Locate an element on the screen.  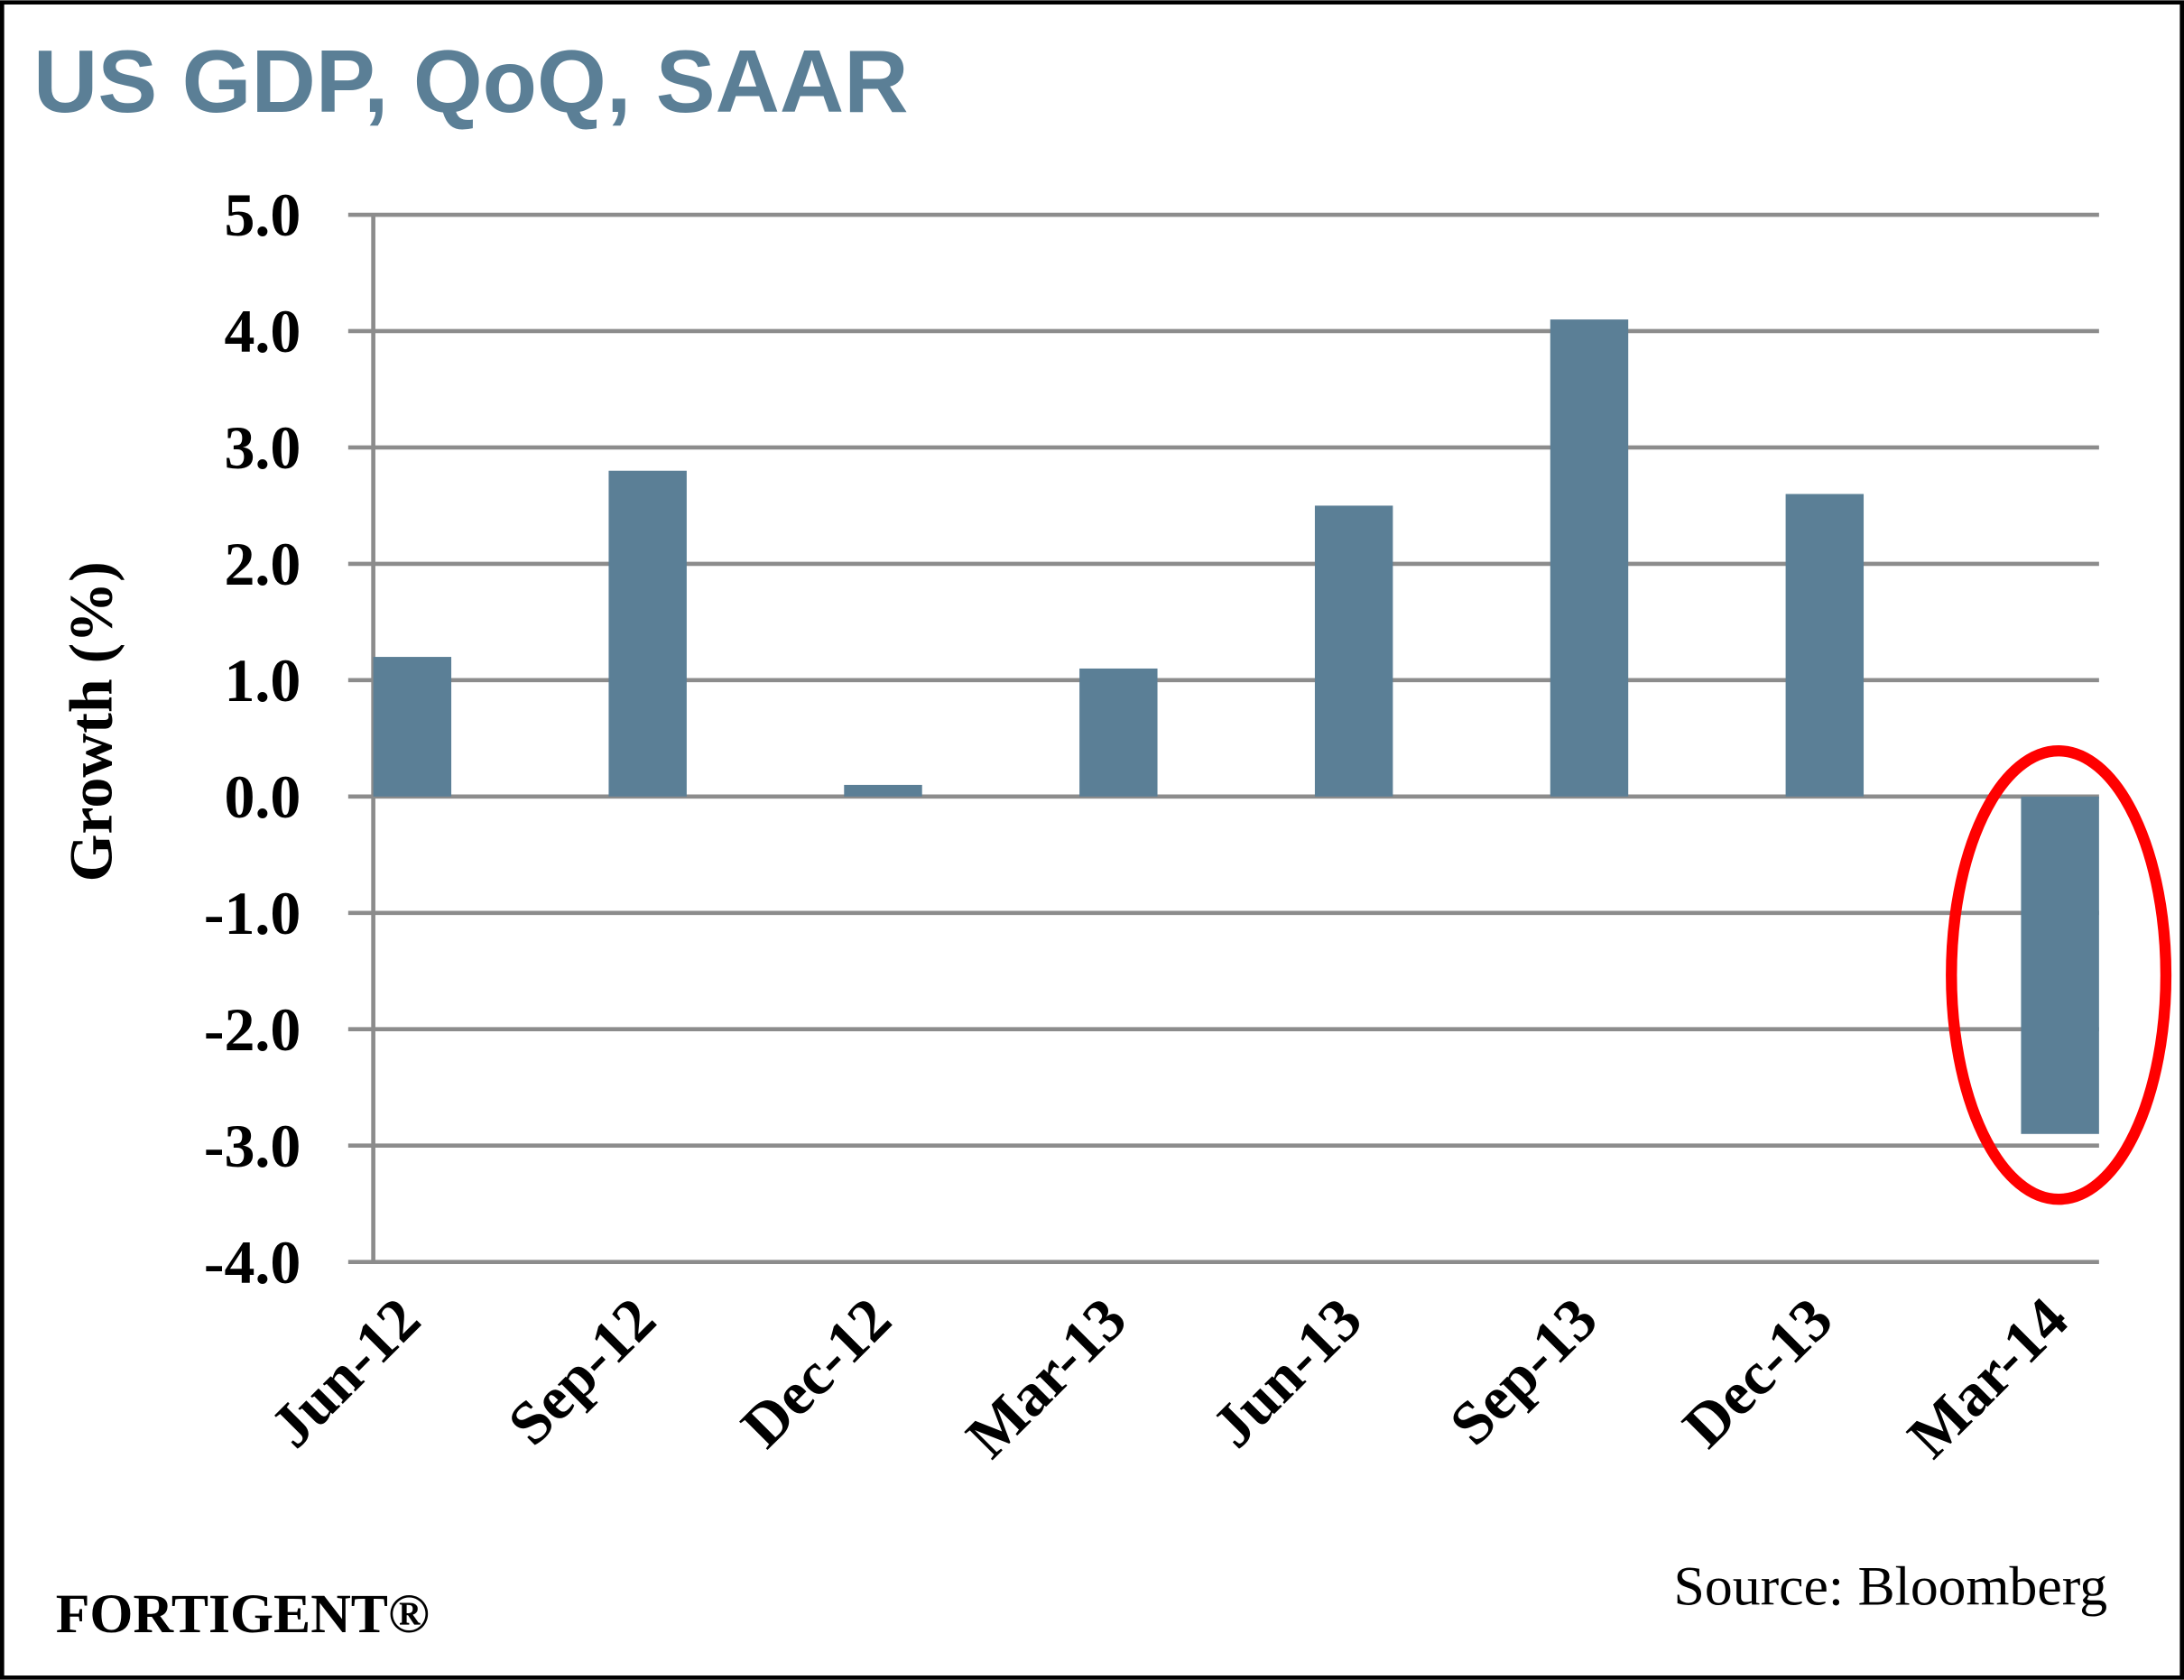
y-tick-label: -3.0 is located at coordinates (252, 1146).